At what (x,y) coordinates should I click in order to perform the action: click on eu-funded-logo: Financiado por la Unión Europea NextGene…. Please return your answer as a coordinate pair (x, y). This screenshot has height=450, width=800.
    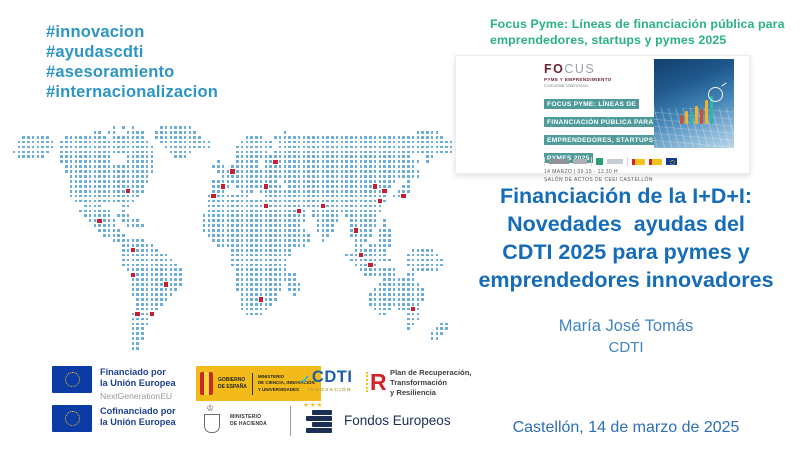
    Looking at the image, I should click on (114, 383).